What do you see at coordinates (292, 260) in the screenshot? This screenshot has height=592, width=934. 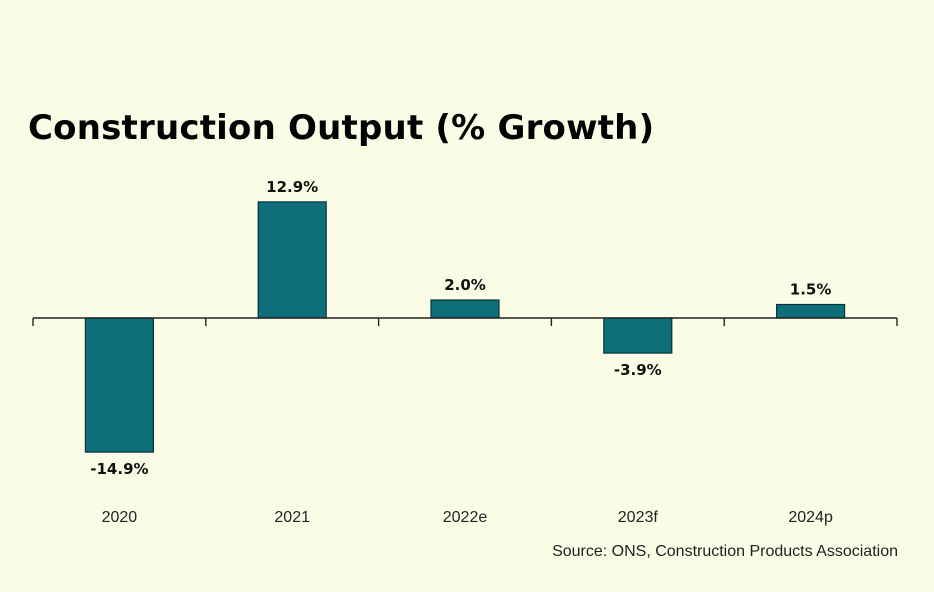 I see `bar-2021` at bounding box center [292, 260].